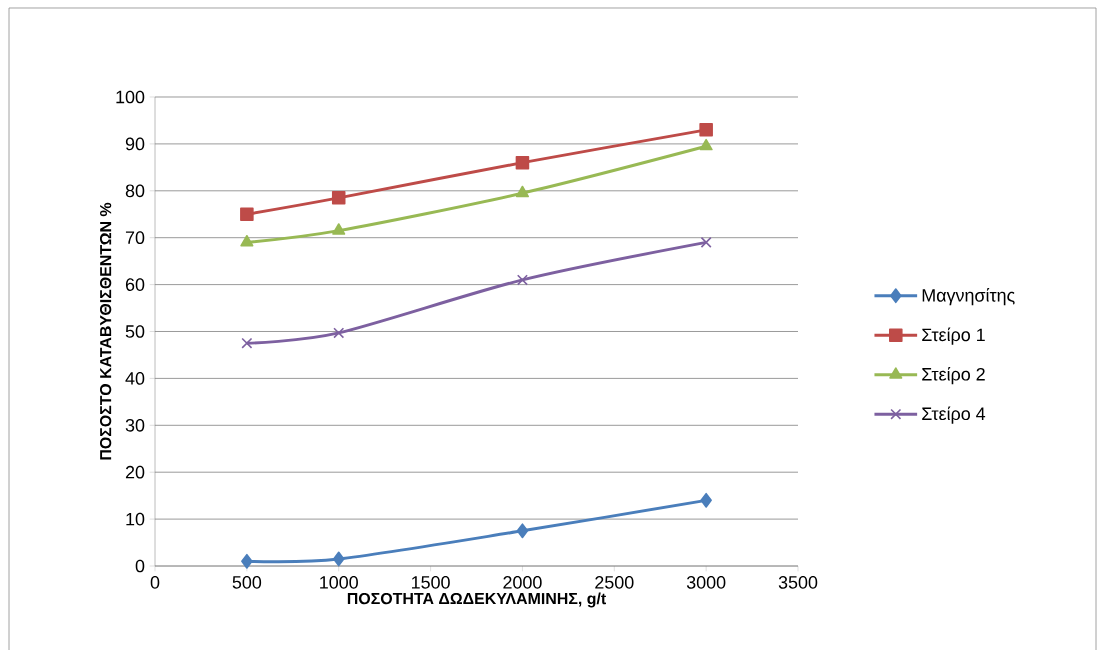 The height and width of the screenshot is (650, 1105). I want to click on legend-label: Μαγνησίτης, so click(968, 296).